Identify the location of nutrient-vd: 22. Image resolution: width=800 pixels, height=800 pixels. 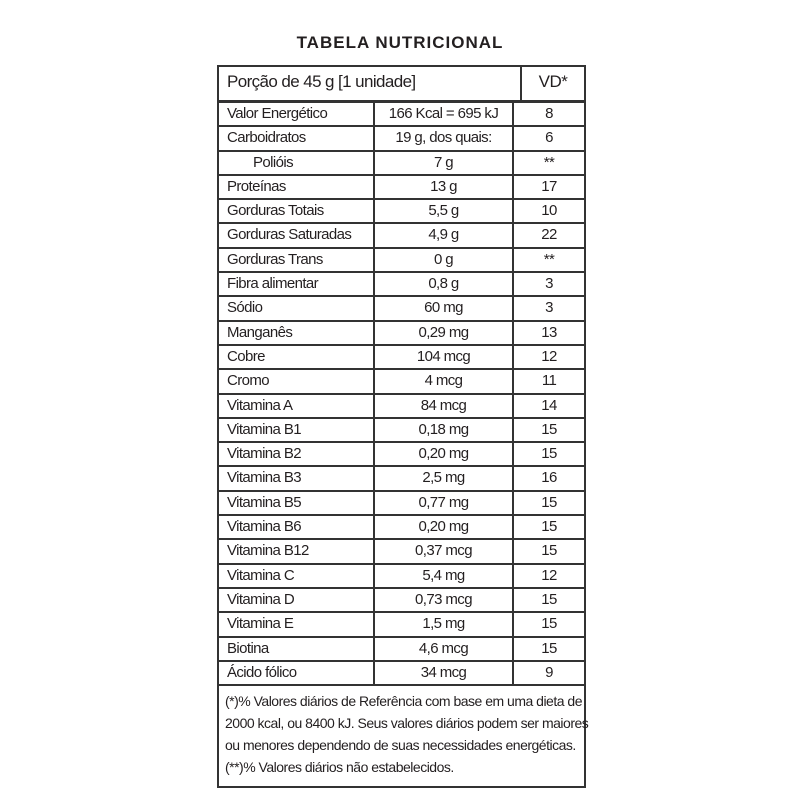
(549, 235).